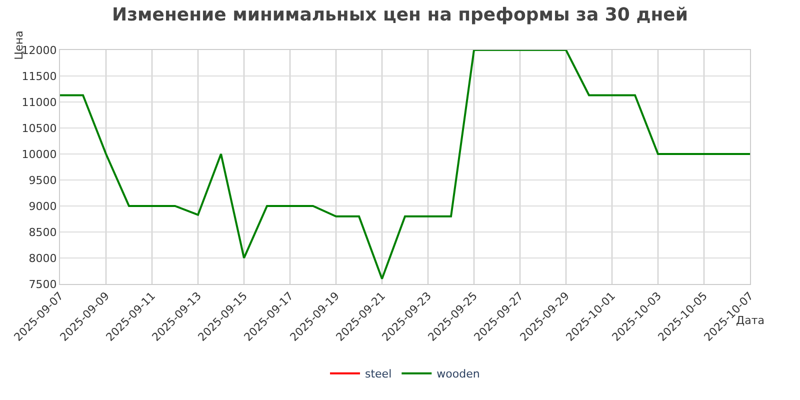  Describe the element at coordinates (42, 258) in the screenshot. I see `y-tick-label: 8000` at that location.